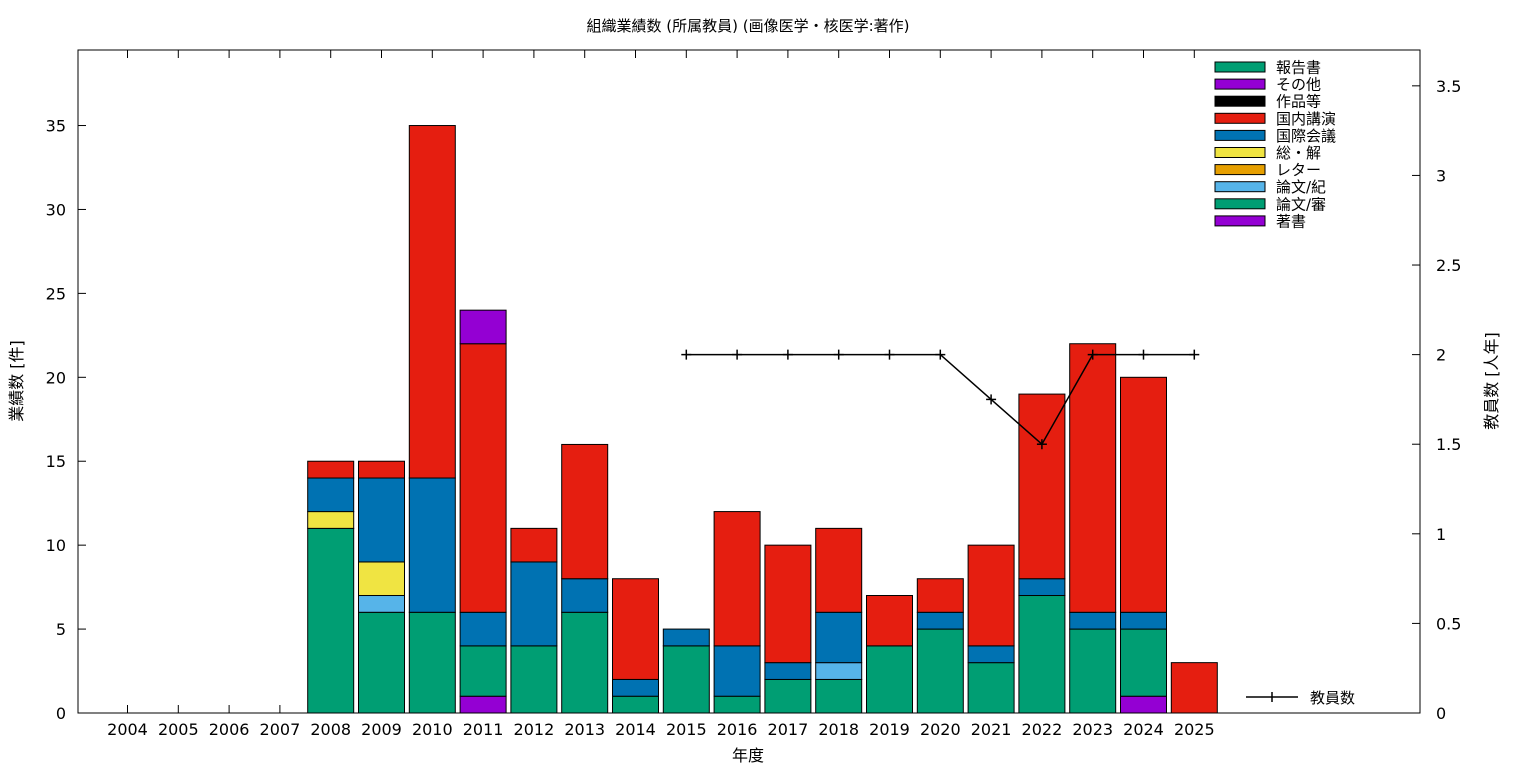 Image resolution: width=1536 pixels, height=773 pixels. What do you see at coordinates (737, 729) in the screenshot?
I see `x-tick-label: 2016` at bounding box center [737, 729].